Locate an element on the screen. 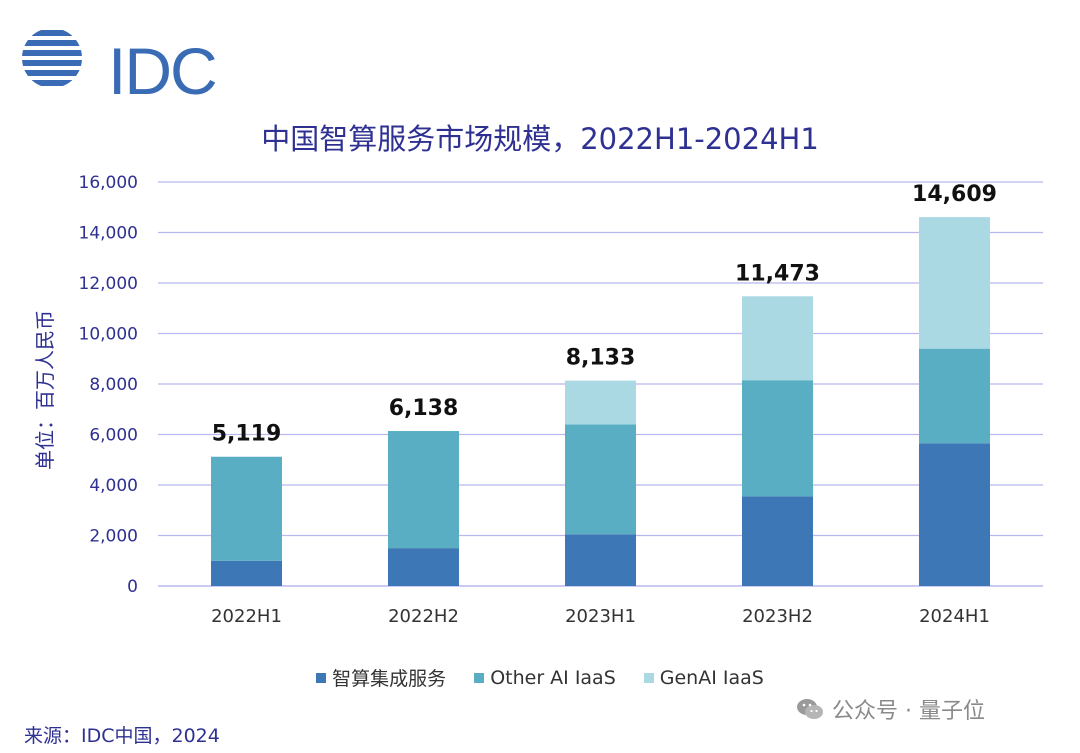 Image resolution: width=1080 pixels, height=753 pixels. y-tick-label: 14,000 is located at coordinates (108, 234).